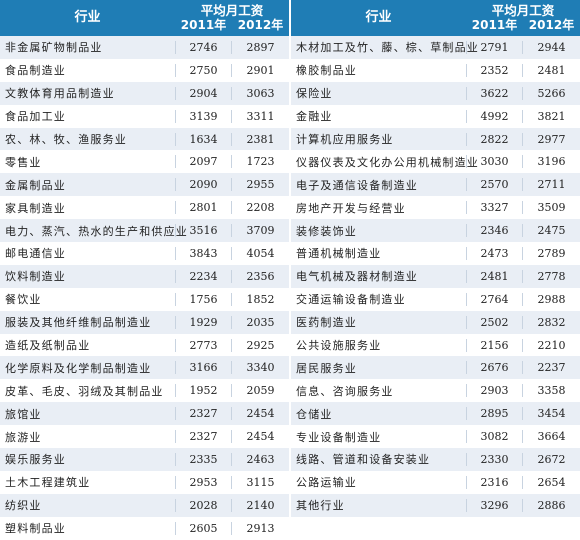 Image resolution: width=580 pixels, height=540 pixels. Describe the element at coordinates (203, 162) in the screenshot. I see `wage-2011: 2097` at that location.